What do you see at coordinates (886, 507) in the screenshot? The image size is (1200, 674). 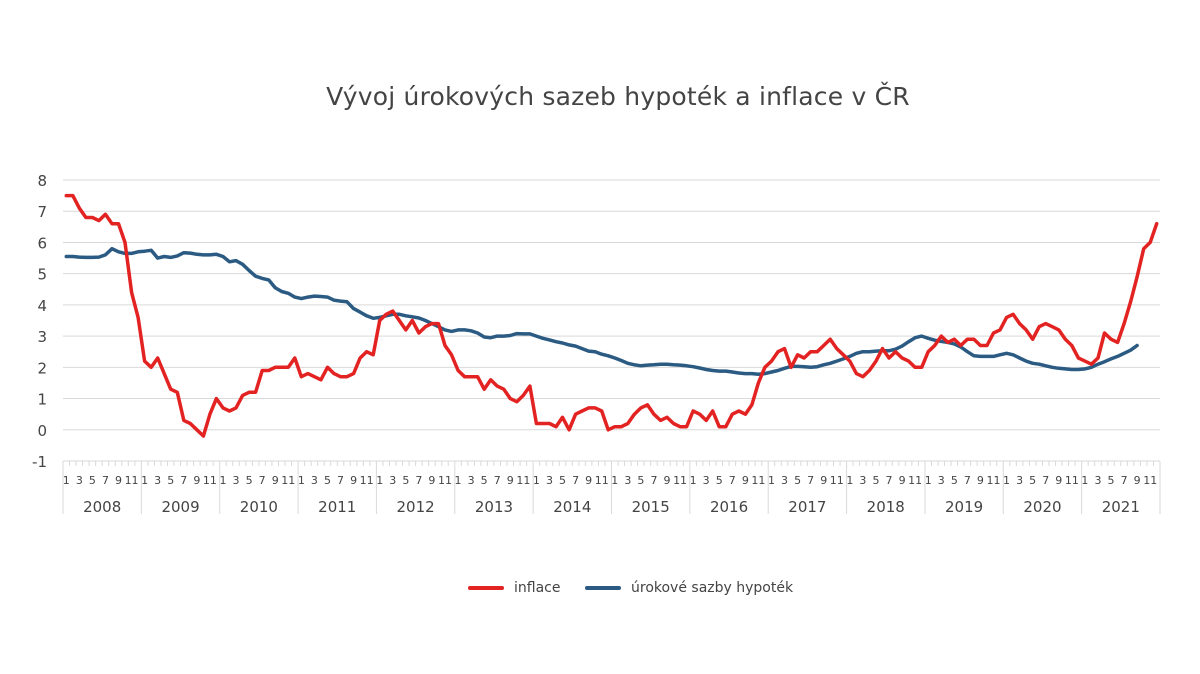 I see `x-year-label: 2018` at bounding box center [886, 507].